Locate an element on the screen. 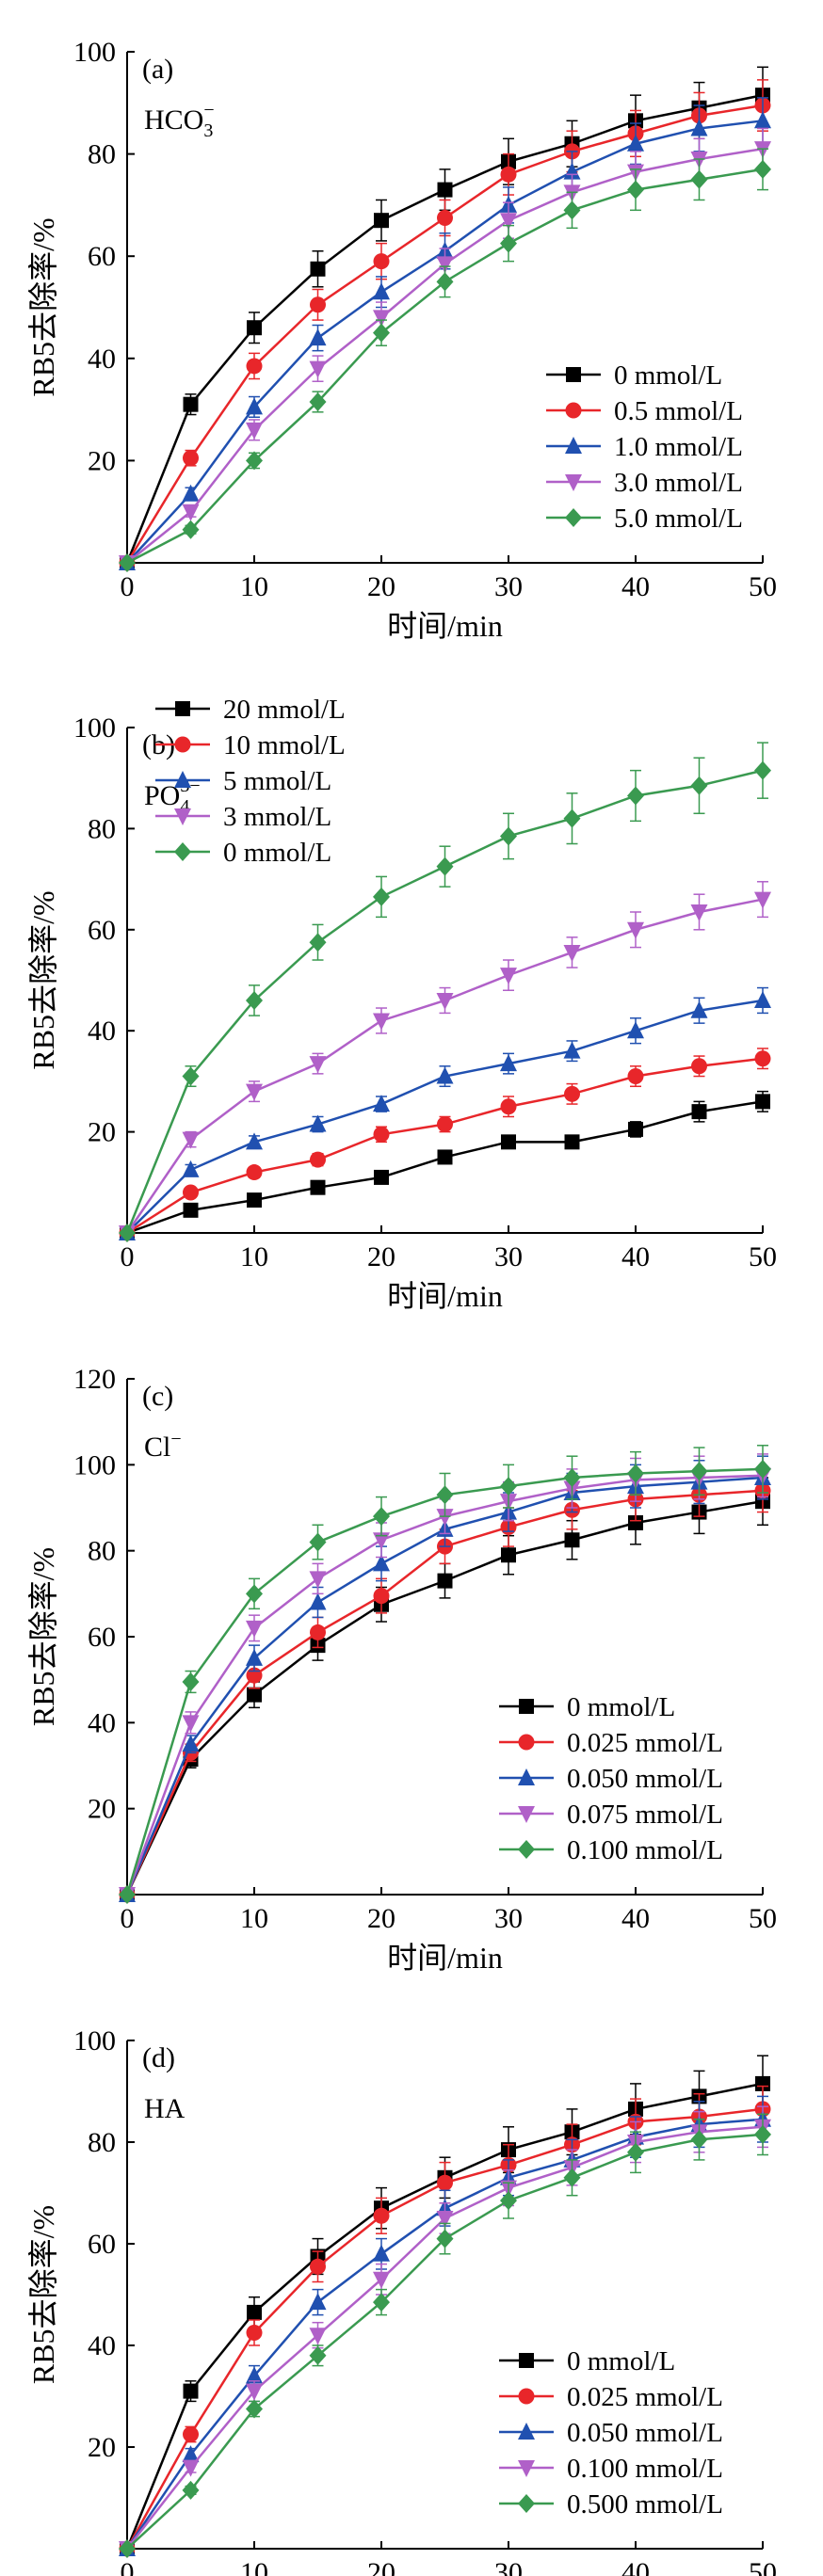  ion-annotation: HCO3− is located at coordinates (180, 120).